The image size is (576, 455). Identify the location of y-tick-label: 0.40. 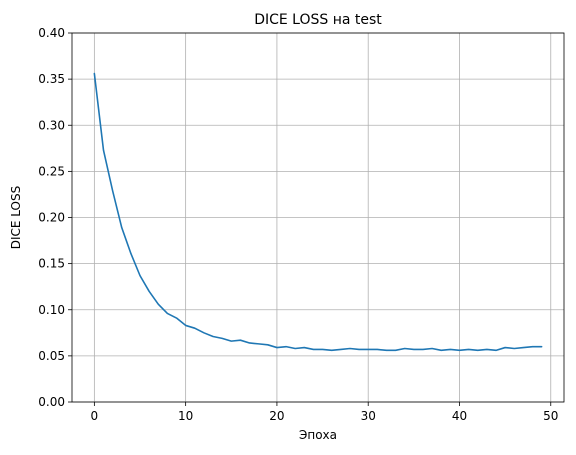
(51, 33).